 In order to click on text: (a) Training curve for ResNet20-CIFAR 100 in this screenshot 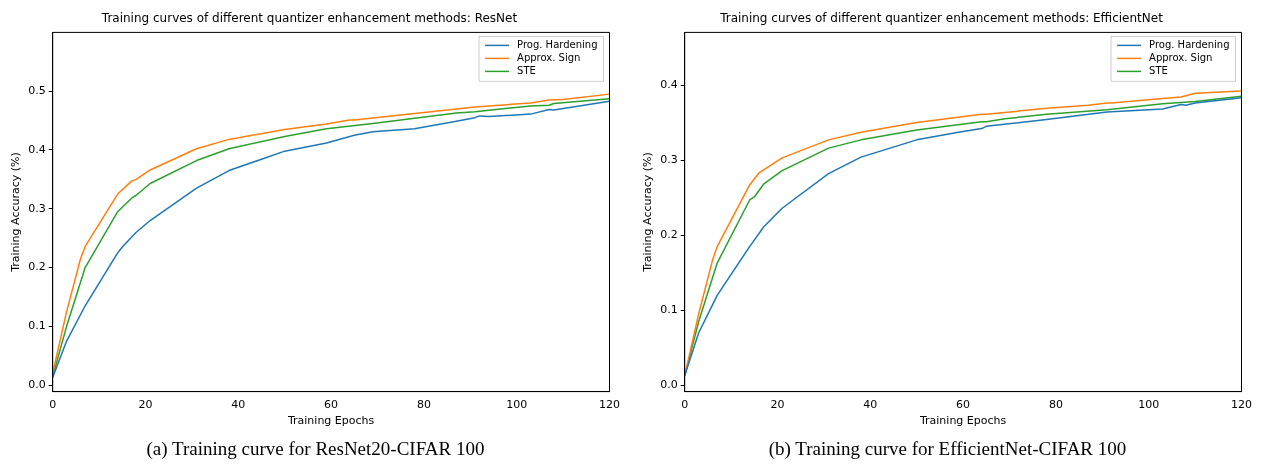, I will do `click(315, 449)`.